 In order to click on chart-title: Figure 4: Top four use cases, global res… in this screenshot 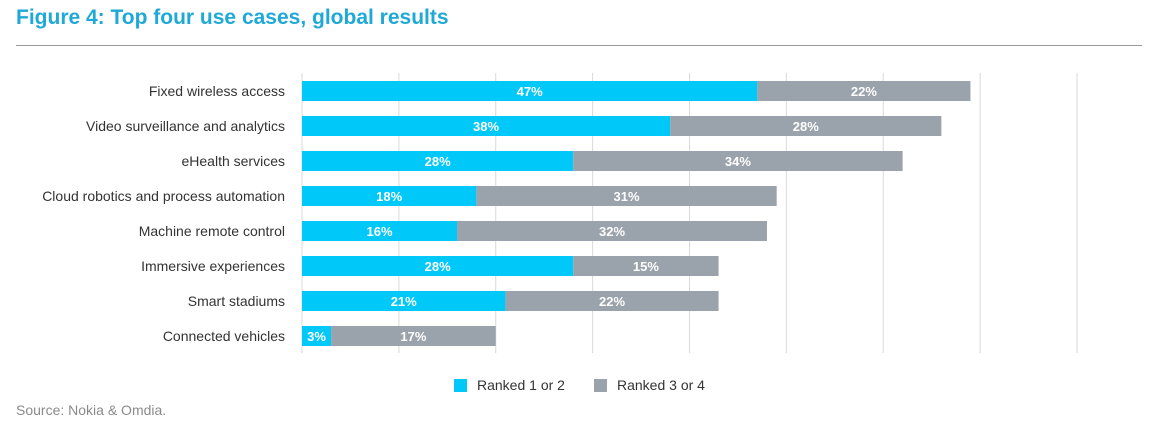, I will do `click(232, 17)`.